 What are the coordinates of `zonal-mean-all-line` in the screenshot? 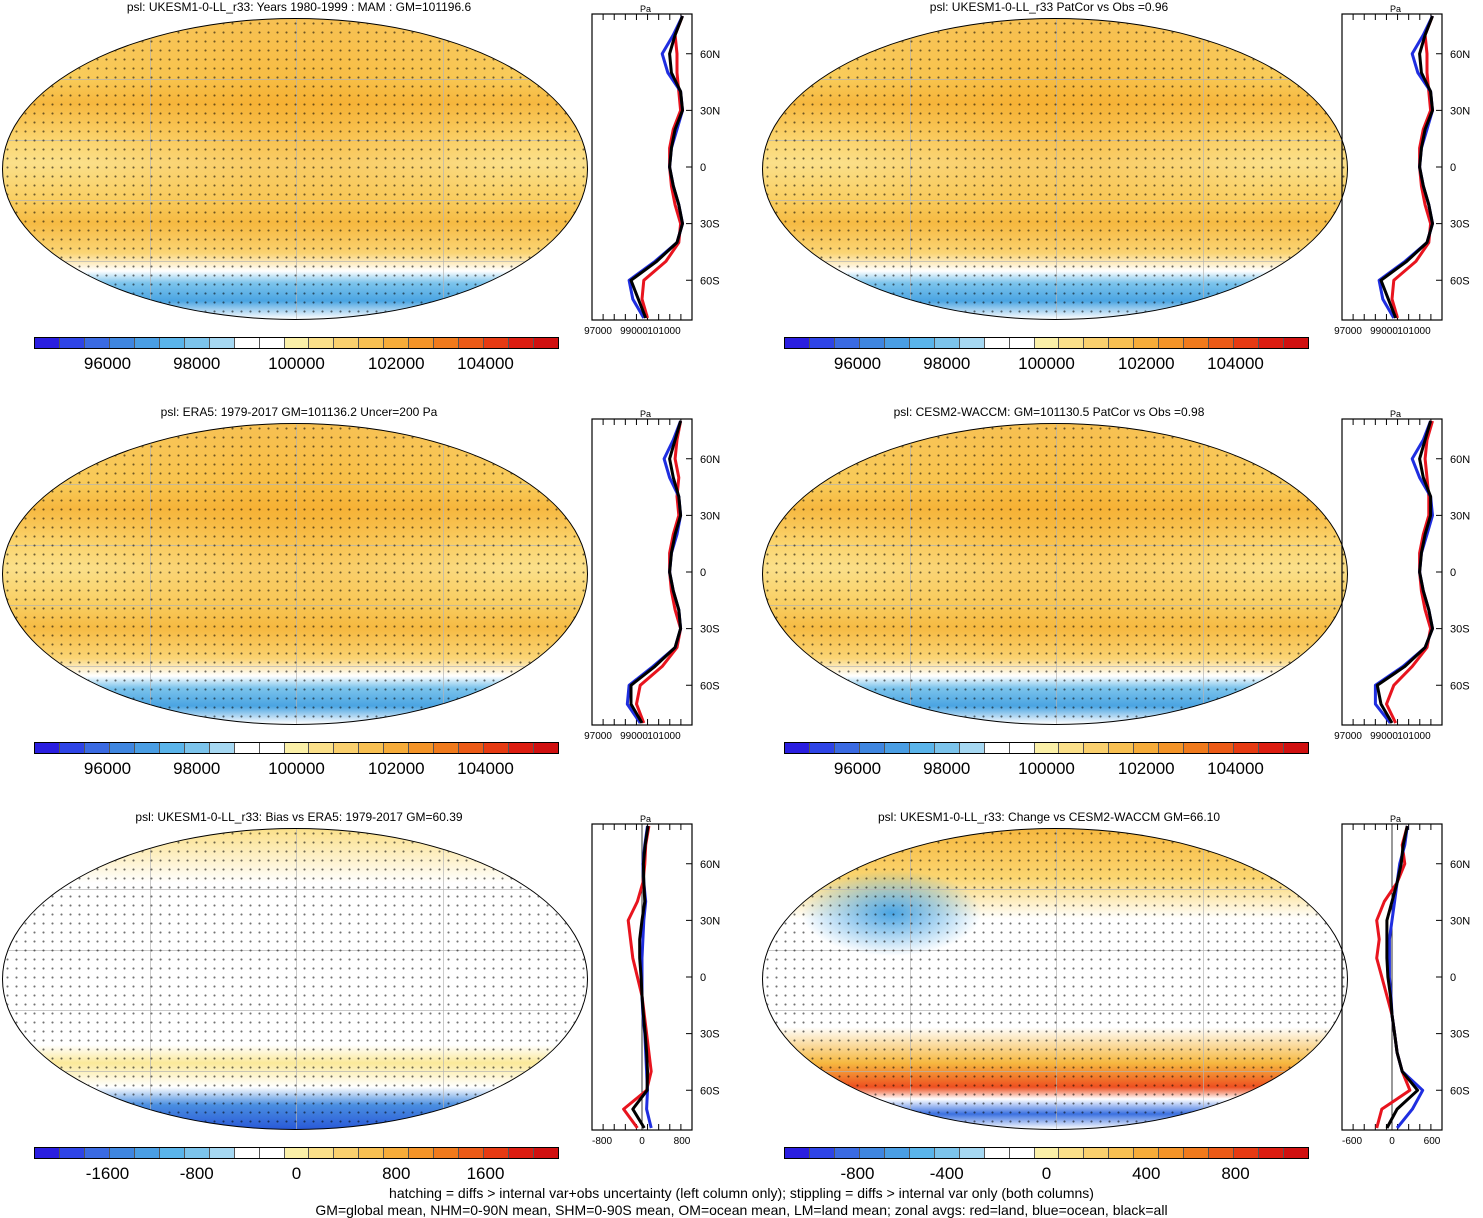 It's located at (656, 572).